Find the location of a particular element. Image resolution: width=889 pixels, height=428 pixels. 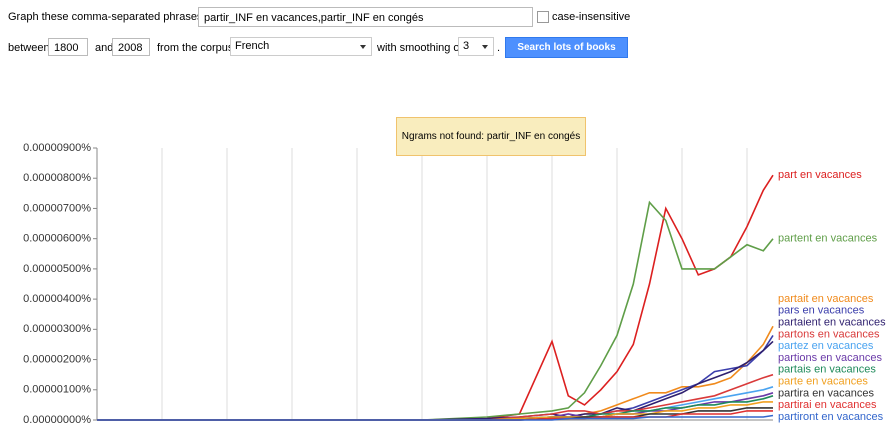

y-tick-label: 0.00000000% is located at coordinates (57, 420).